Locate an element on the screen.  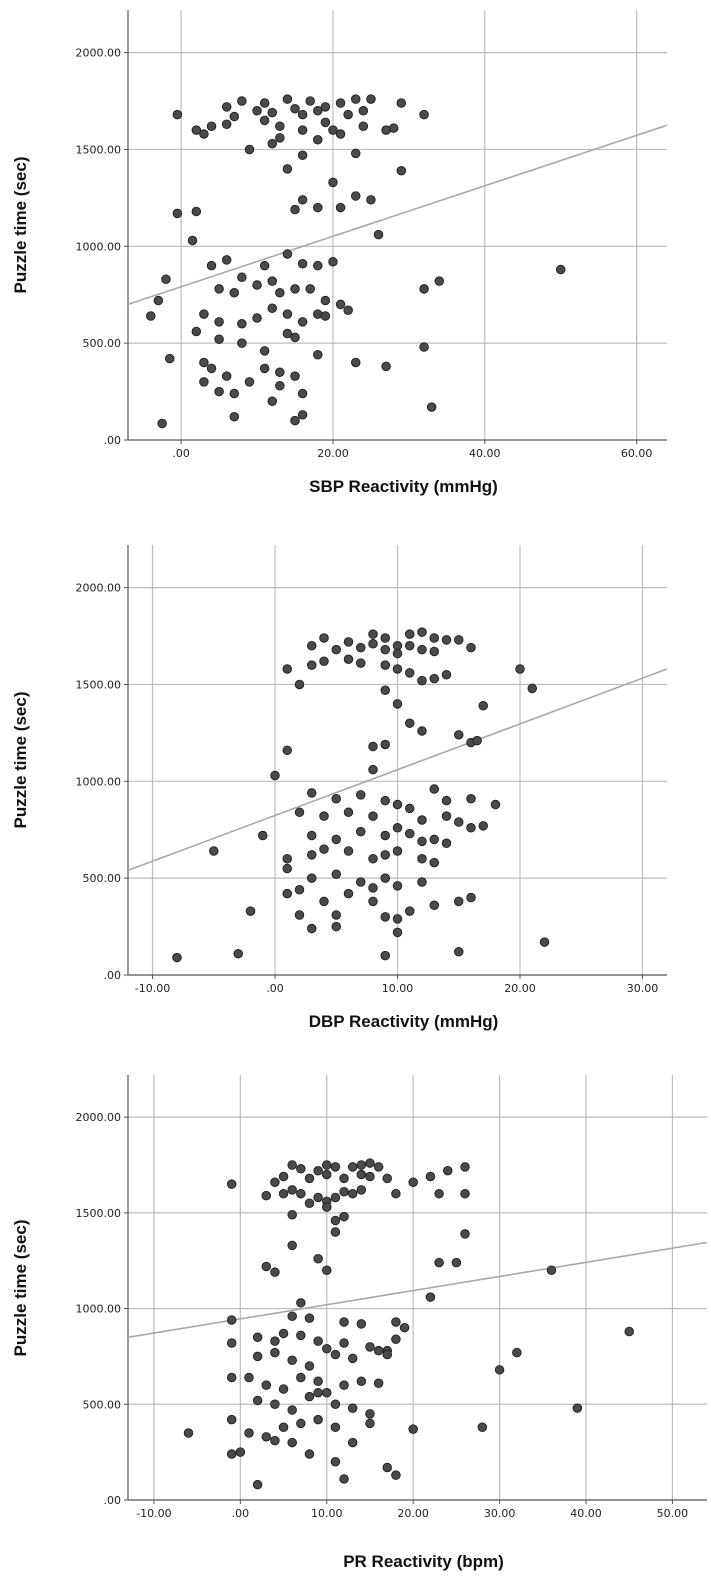
y-tick-label: 2000.00 is located at coordinates (99, 1117).